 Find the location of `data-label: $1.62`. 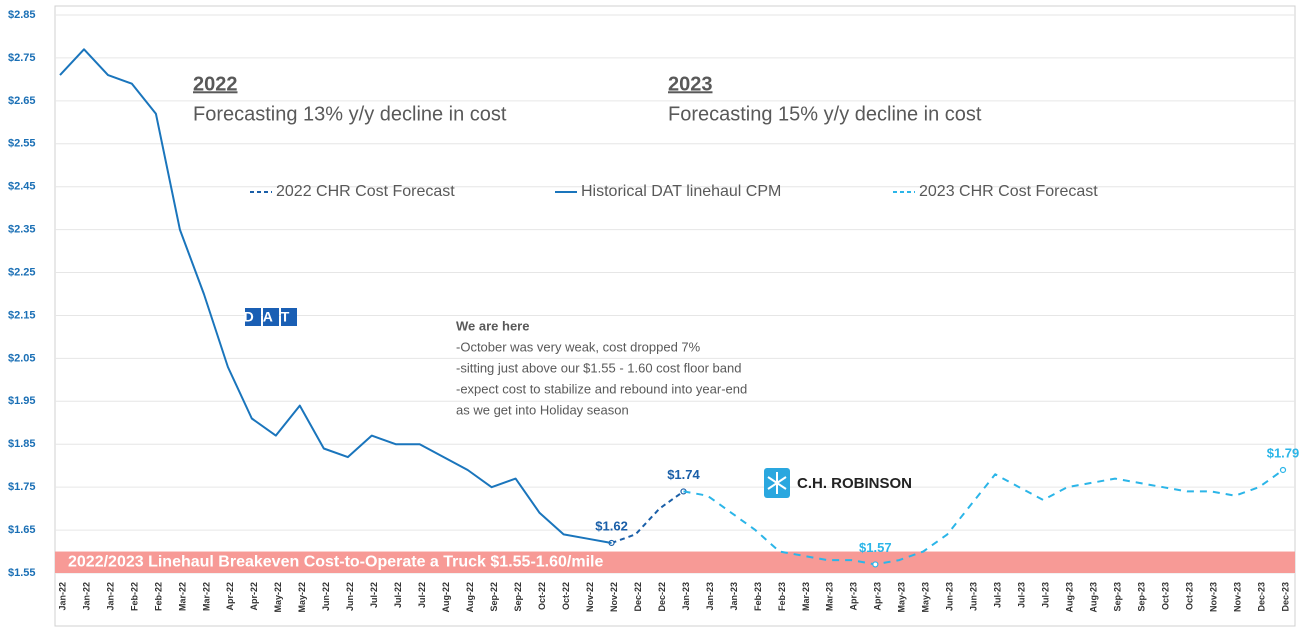

data-label: $1.62 is located at coordinates (611, 525).